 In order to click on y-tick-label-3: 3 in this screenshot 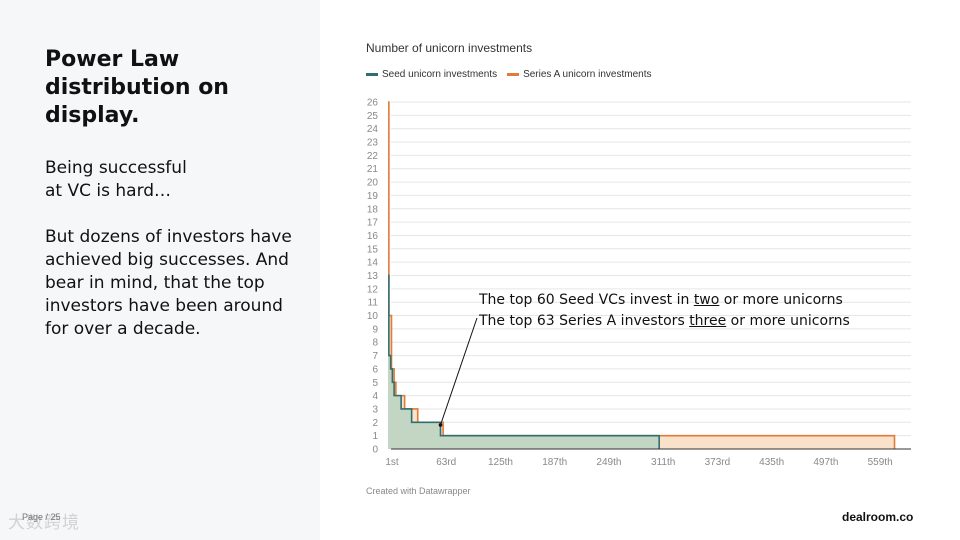, I will do `click(375, 409)`.